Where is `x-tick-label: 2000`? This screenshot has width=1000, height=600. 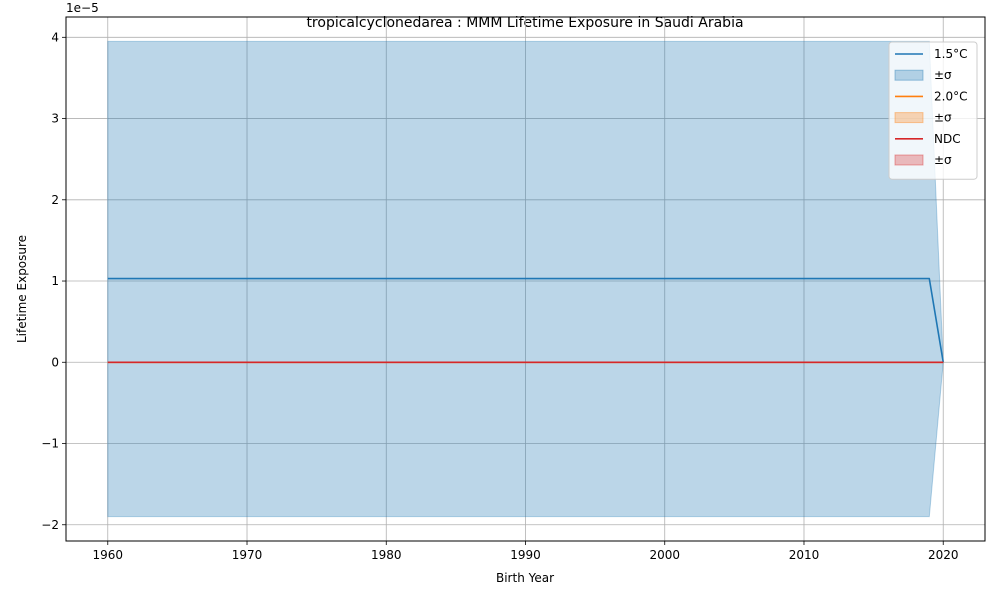 x-tick-label: 2000 is located at coordinates (664, 555).